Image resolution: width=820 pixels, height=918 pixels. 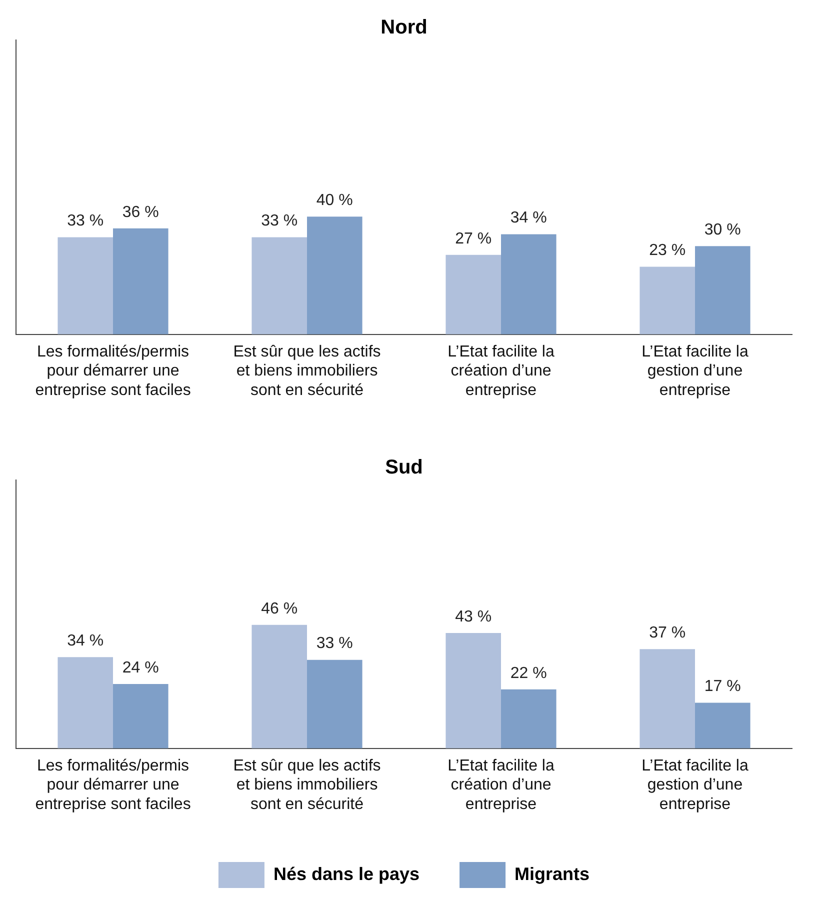 What do you see at coordinates (528, 673) in the screenshot?
I see `data-label: 22 %` at bounding box center [528, 673].